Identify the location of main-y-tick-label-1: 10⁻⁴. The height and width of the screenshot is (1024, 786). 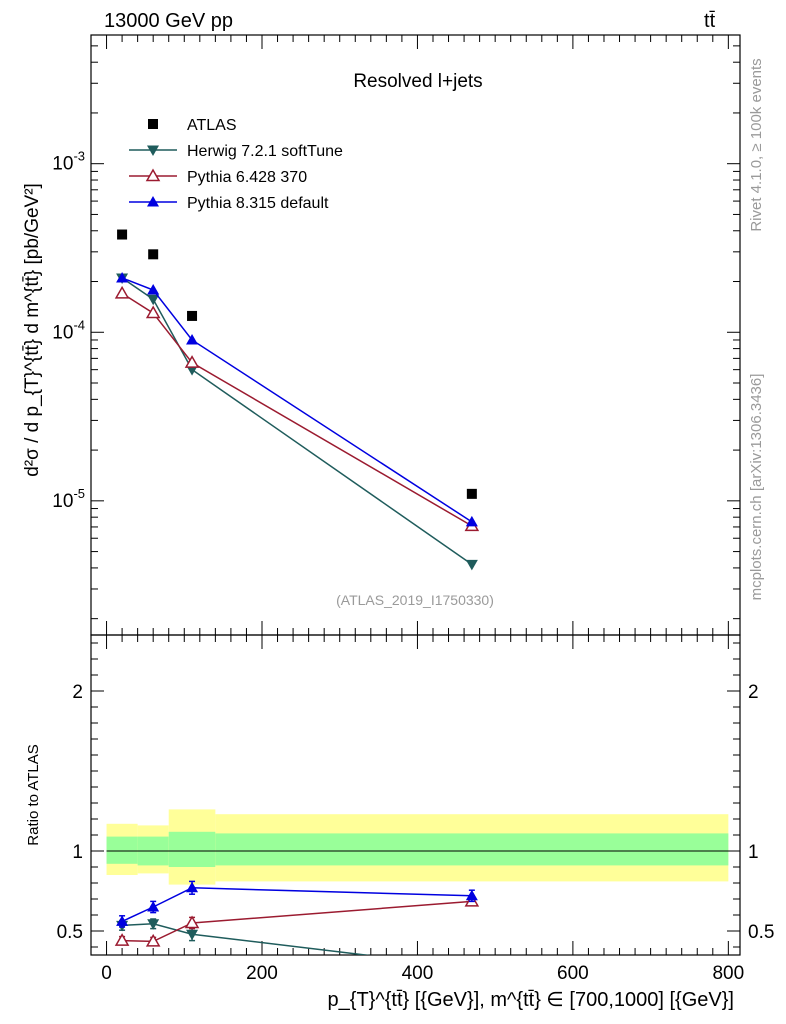
(68, 330).